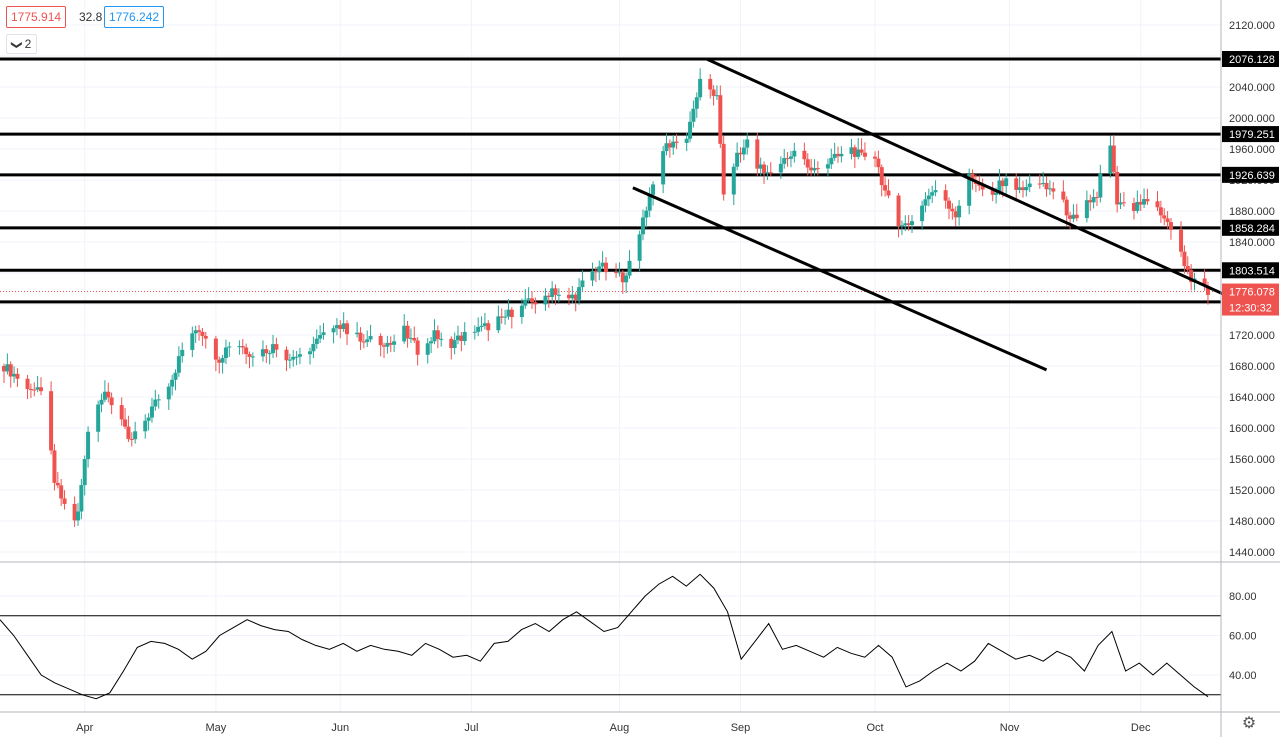 The height and width of the screenshot is (737, 1280). What do you see at coordinates (22, 44) in the screenshot?
I see `indicators-toggle-button: ❯ 2` at bounding box center [22, 44].